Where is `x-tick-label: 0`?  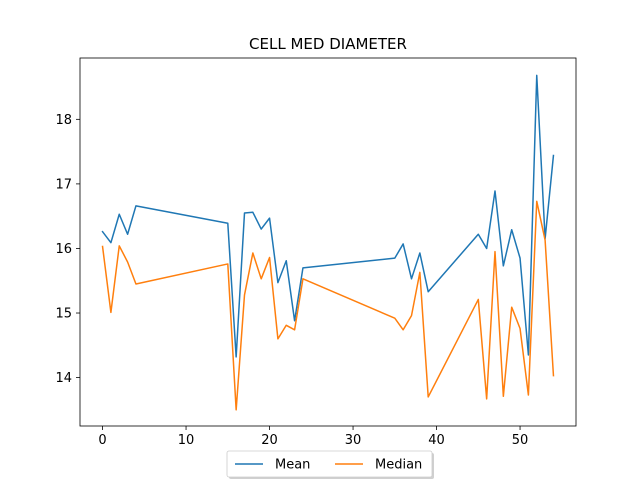 x-tick-label: 0 is located at coordinates (102, 440).